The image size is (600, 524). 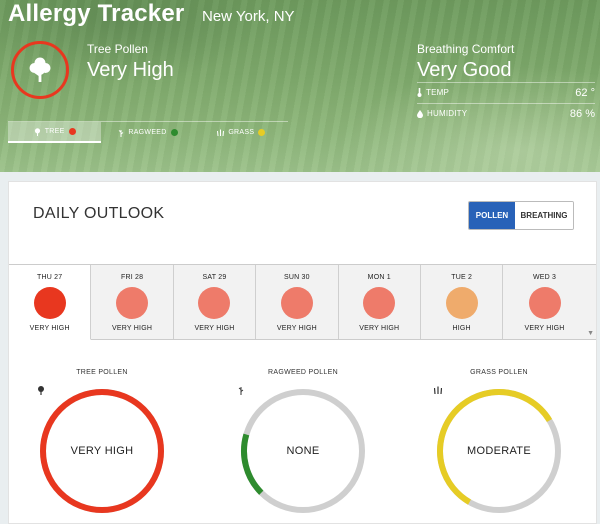 I want to click on tab-grass: GRASS, so click(x=241, y=132).